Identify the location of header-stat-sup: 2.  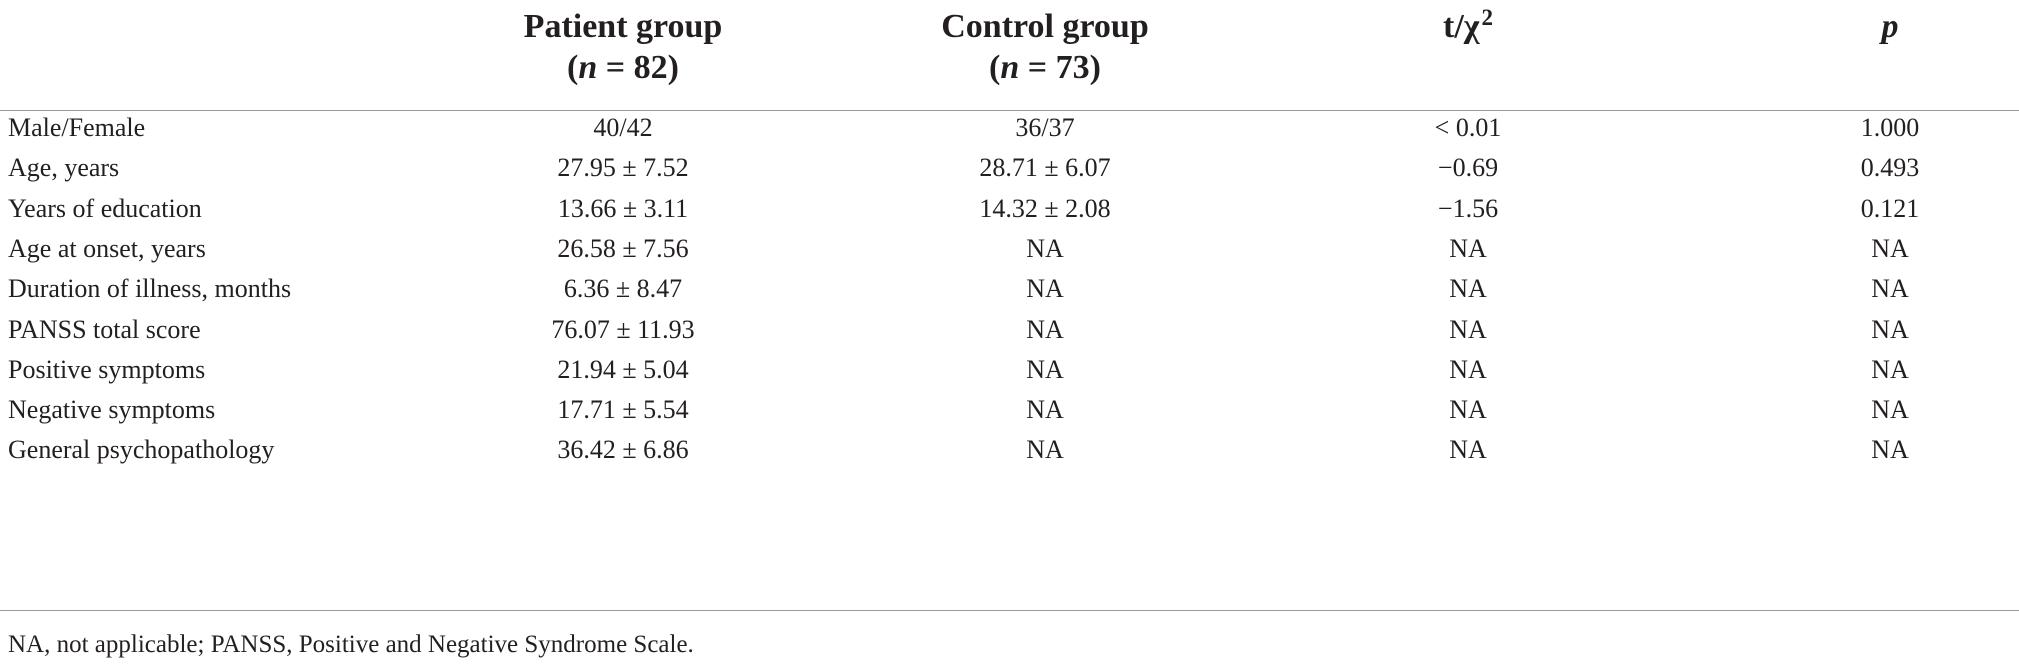
(1487, 17).